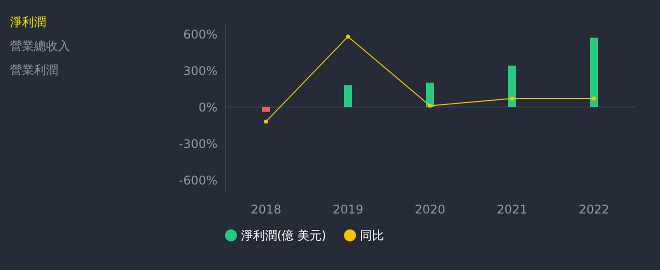 The width and height of the screenshot is (660, 270). Describe the element at coordinates (28, 22) in the screenshot. I see `text: 淨利潤` at that location.